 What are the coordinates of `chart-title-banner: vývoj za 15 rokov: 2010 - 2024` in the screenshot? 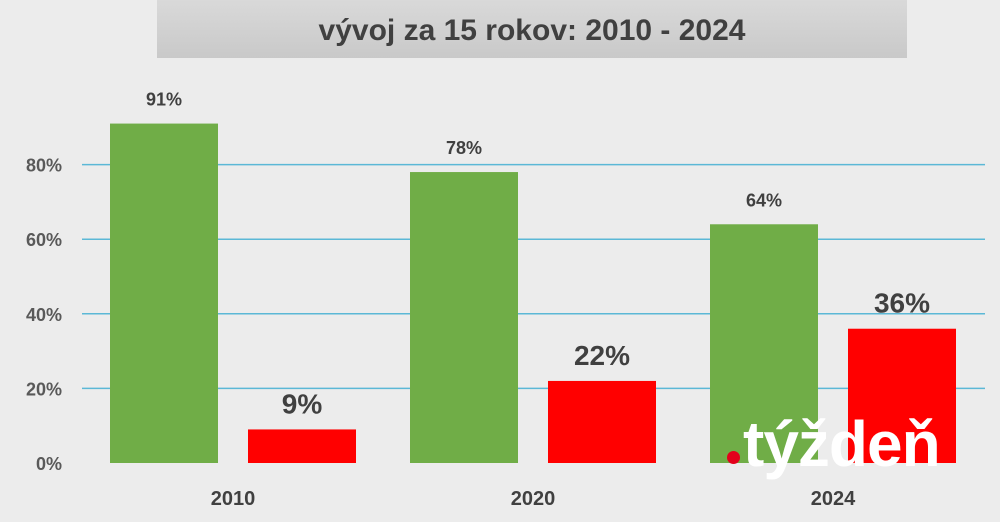 It's located at (532, 29).